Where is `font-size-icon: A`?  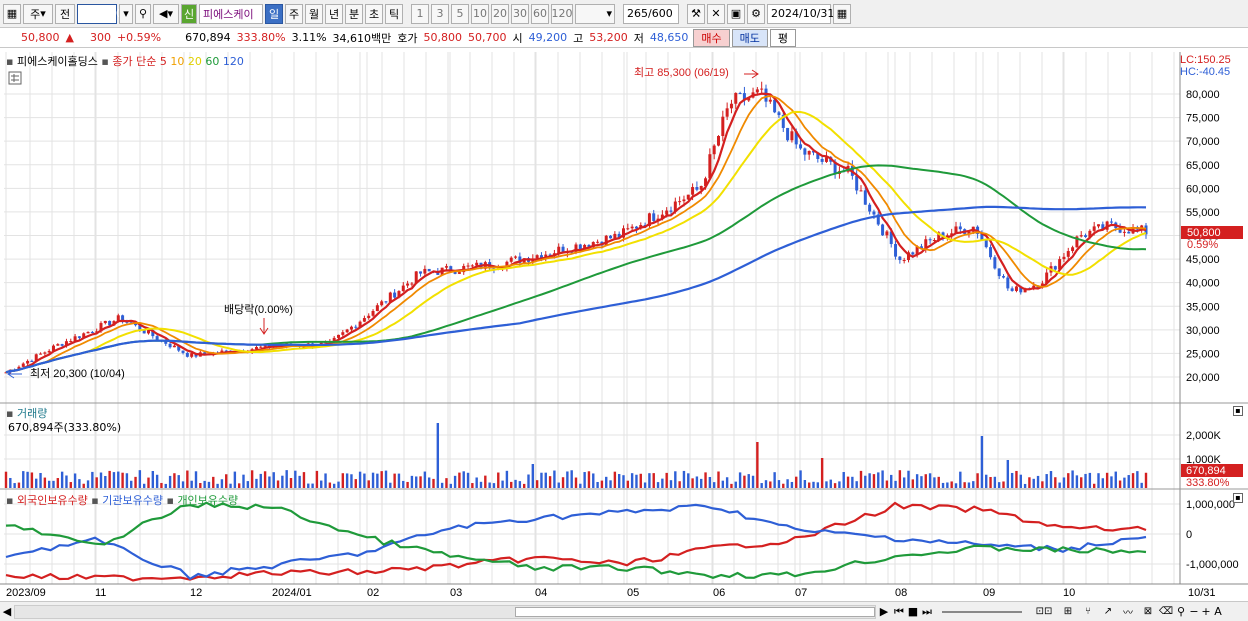 font-size-icon: A is located at coordinates (1218, 611).